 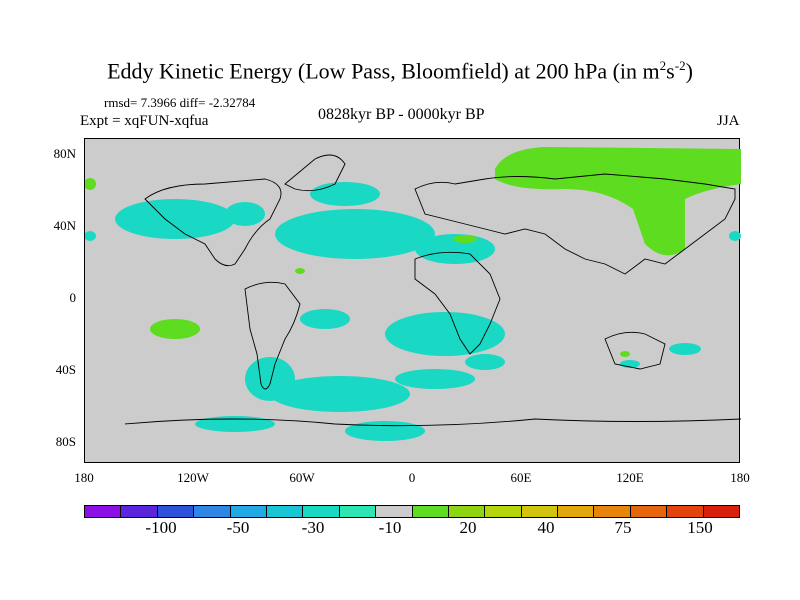 What do you see at coordinates (728, 121) in the screenshot?
I see `season-label: JJA` at bounding box center [728, 121].